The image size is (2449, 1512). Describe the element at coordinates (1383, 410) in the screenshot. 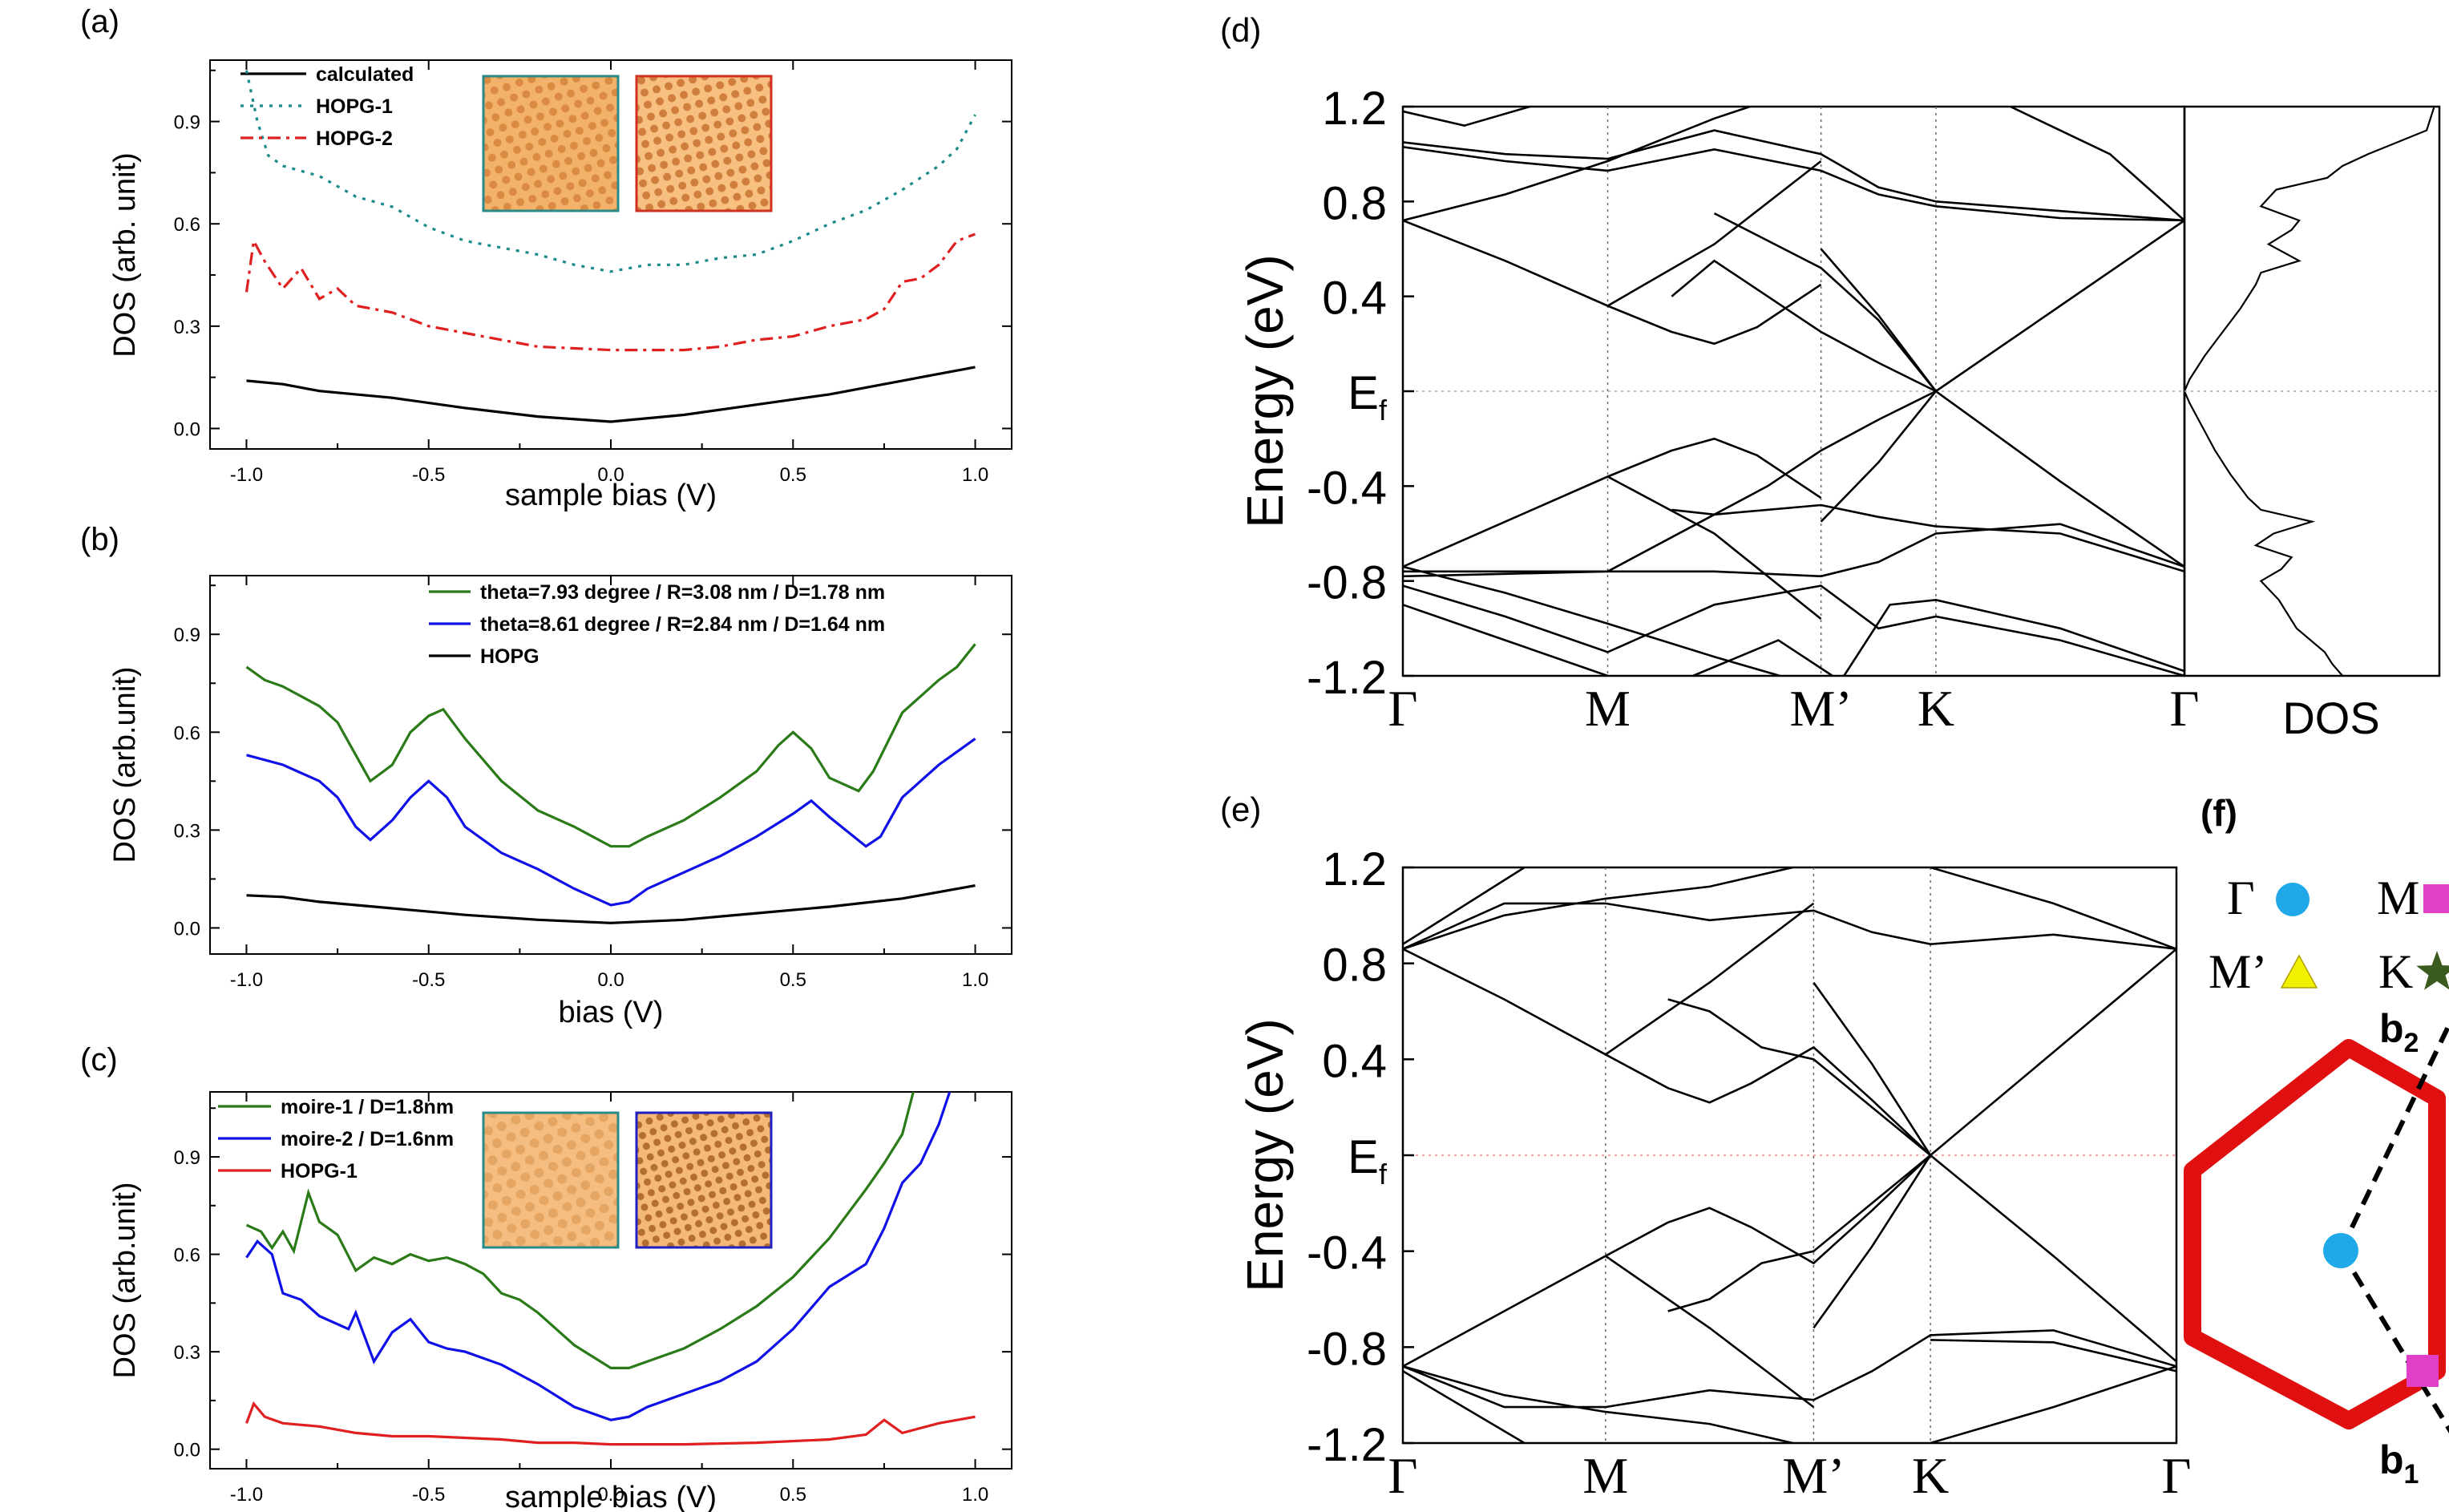

I see `fermi-subscript: f` at that location.